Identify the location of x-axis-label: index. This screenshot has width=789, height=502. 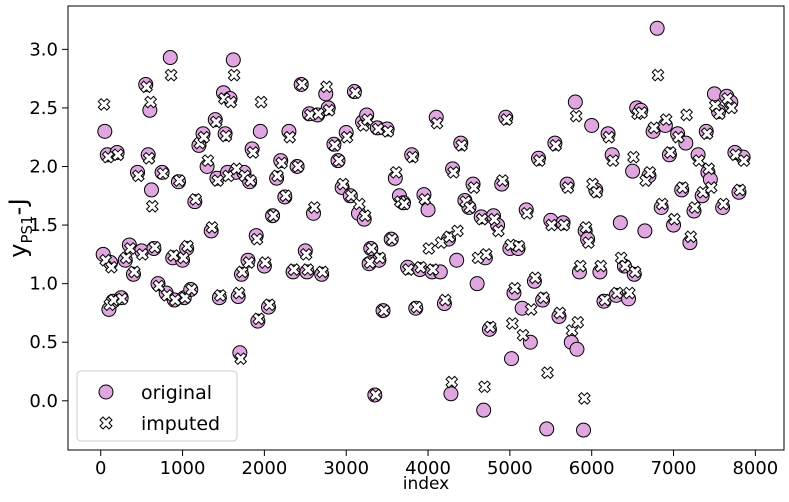
(426, 484).